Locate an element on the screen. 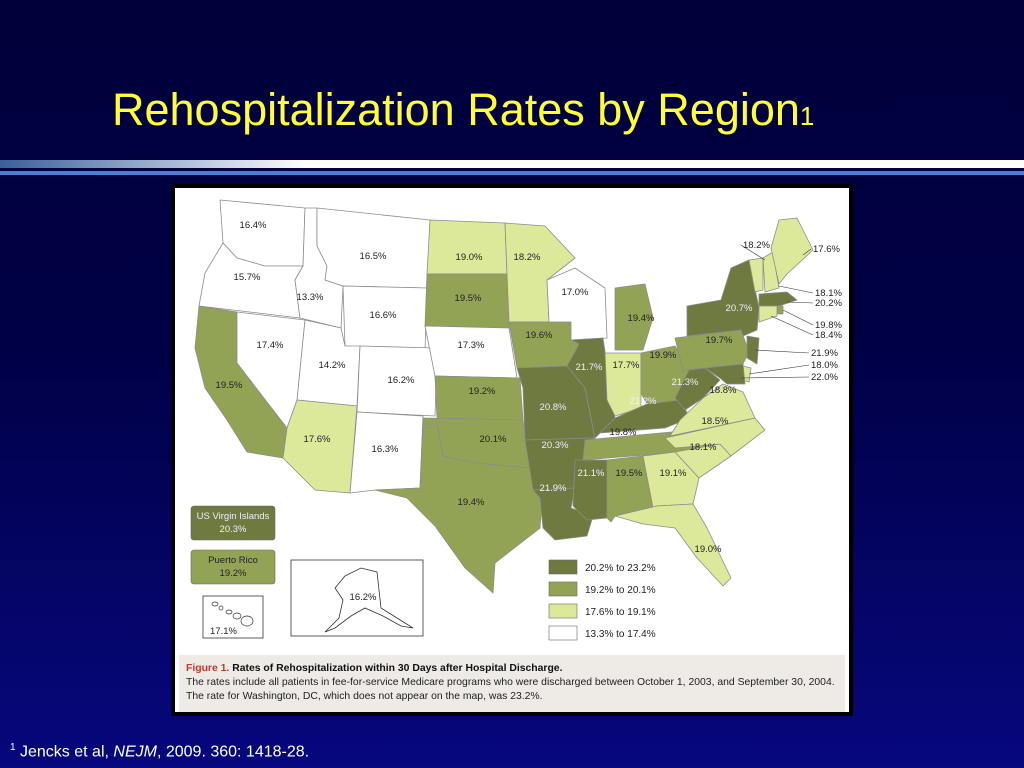 This screenshot has height=768, width=1024. state-value-ME: 17.6% is located at coordinates (826, 249).